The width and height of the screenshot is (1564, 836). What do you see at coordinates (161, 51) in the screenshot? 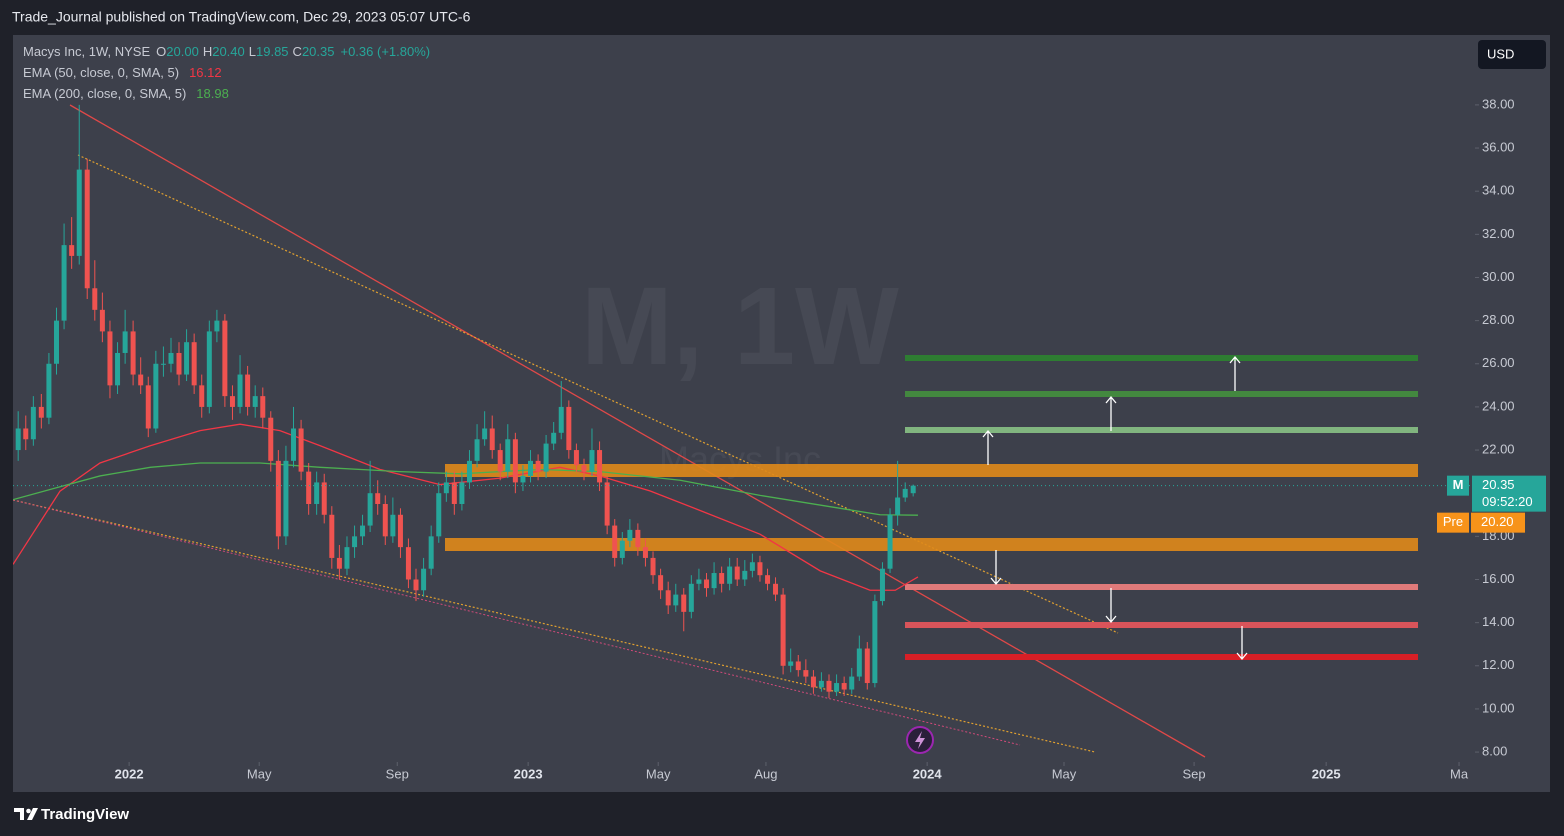
I see `legend-key: O` at bounding box center [161, 51].